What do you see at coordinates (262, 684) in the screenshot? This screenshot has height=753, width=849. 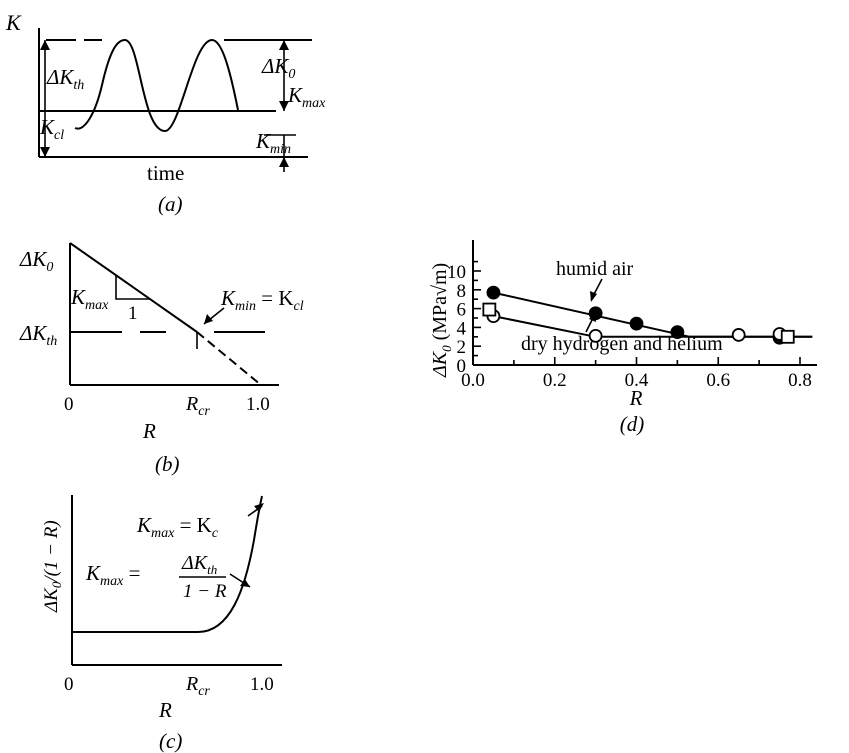 I see `panel-c-tick-1: 1.0` at bounding box center [262, 684].